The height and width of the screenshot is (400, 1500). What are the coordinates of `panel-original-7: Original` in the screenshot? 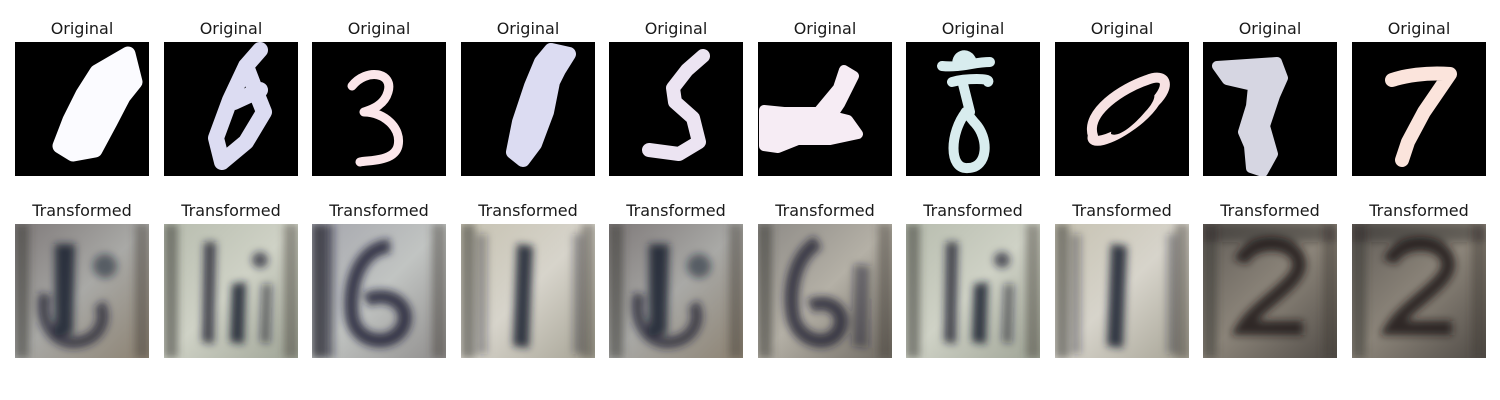 It's located at (973, 97).